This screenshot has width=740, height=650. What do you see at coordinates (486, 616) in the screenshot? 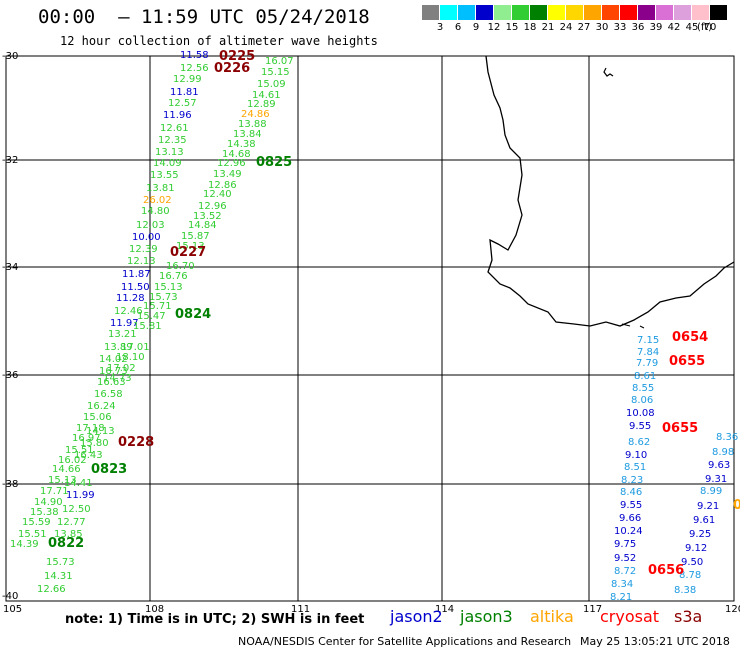
I see `legend-item-jason3: jason3` at bounding box center [486, 616].